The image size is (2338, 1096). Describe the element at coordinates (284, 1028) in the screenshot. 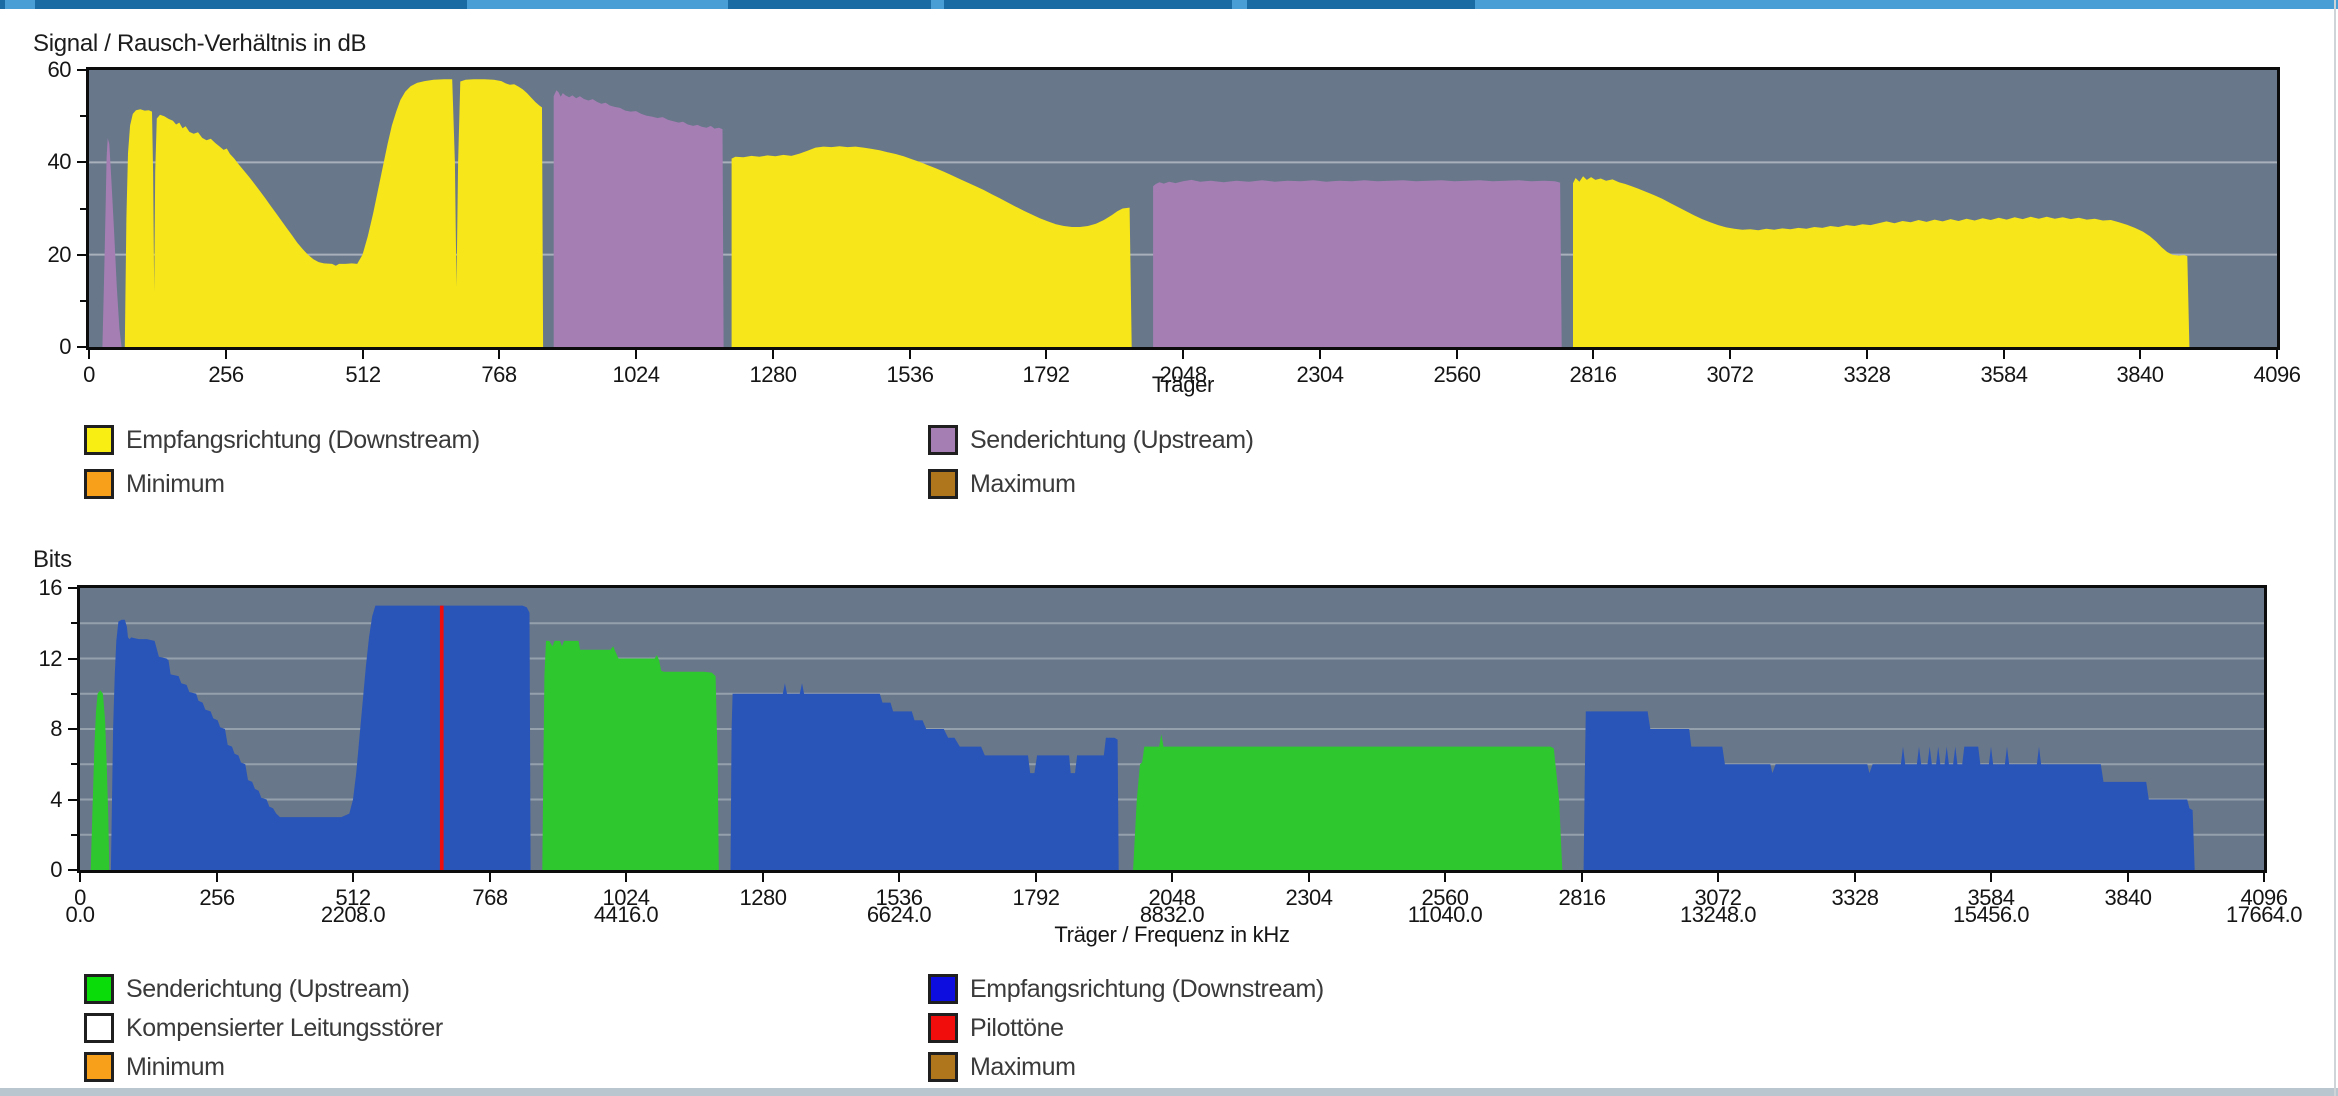

I see `legend-label-kompensierter-leitungsstörer: Kompensierter Leitungsstörer` at that location.